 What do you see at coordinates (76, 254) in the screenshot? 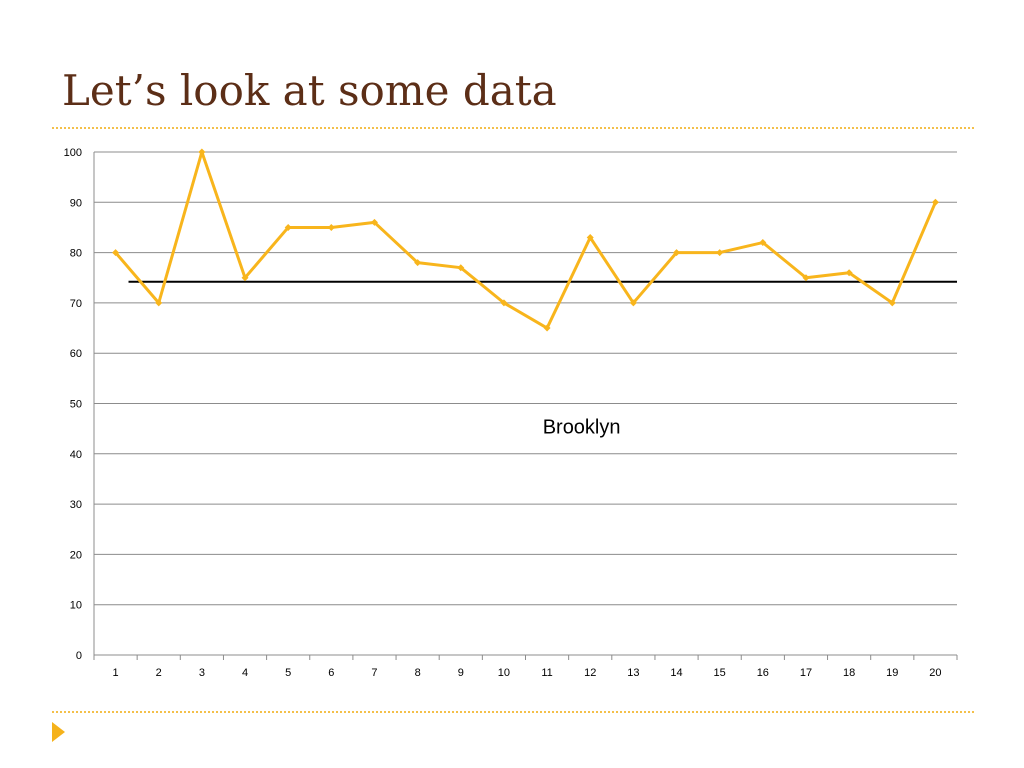
I see `y-tick-label: 80` at bounding box center [76, 254].